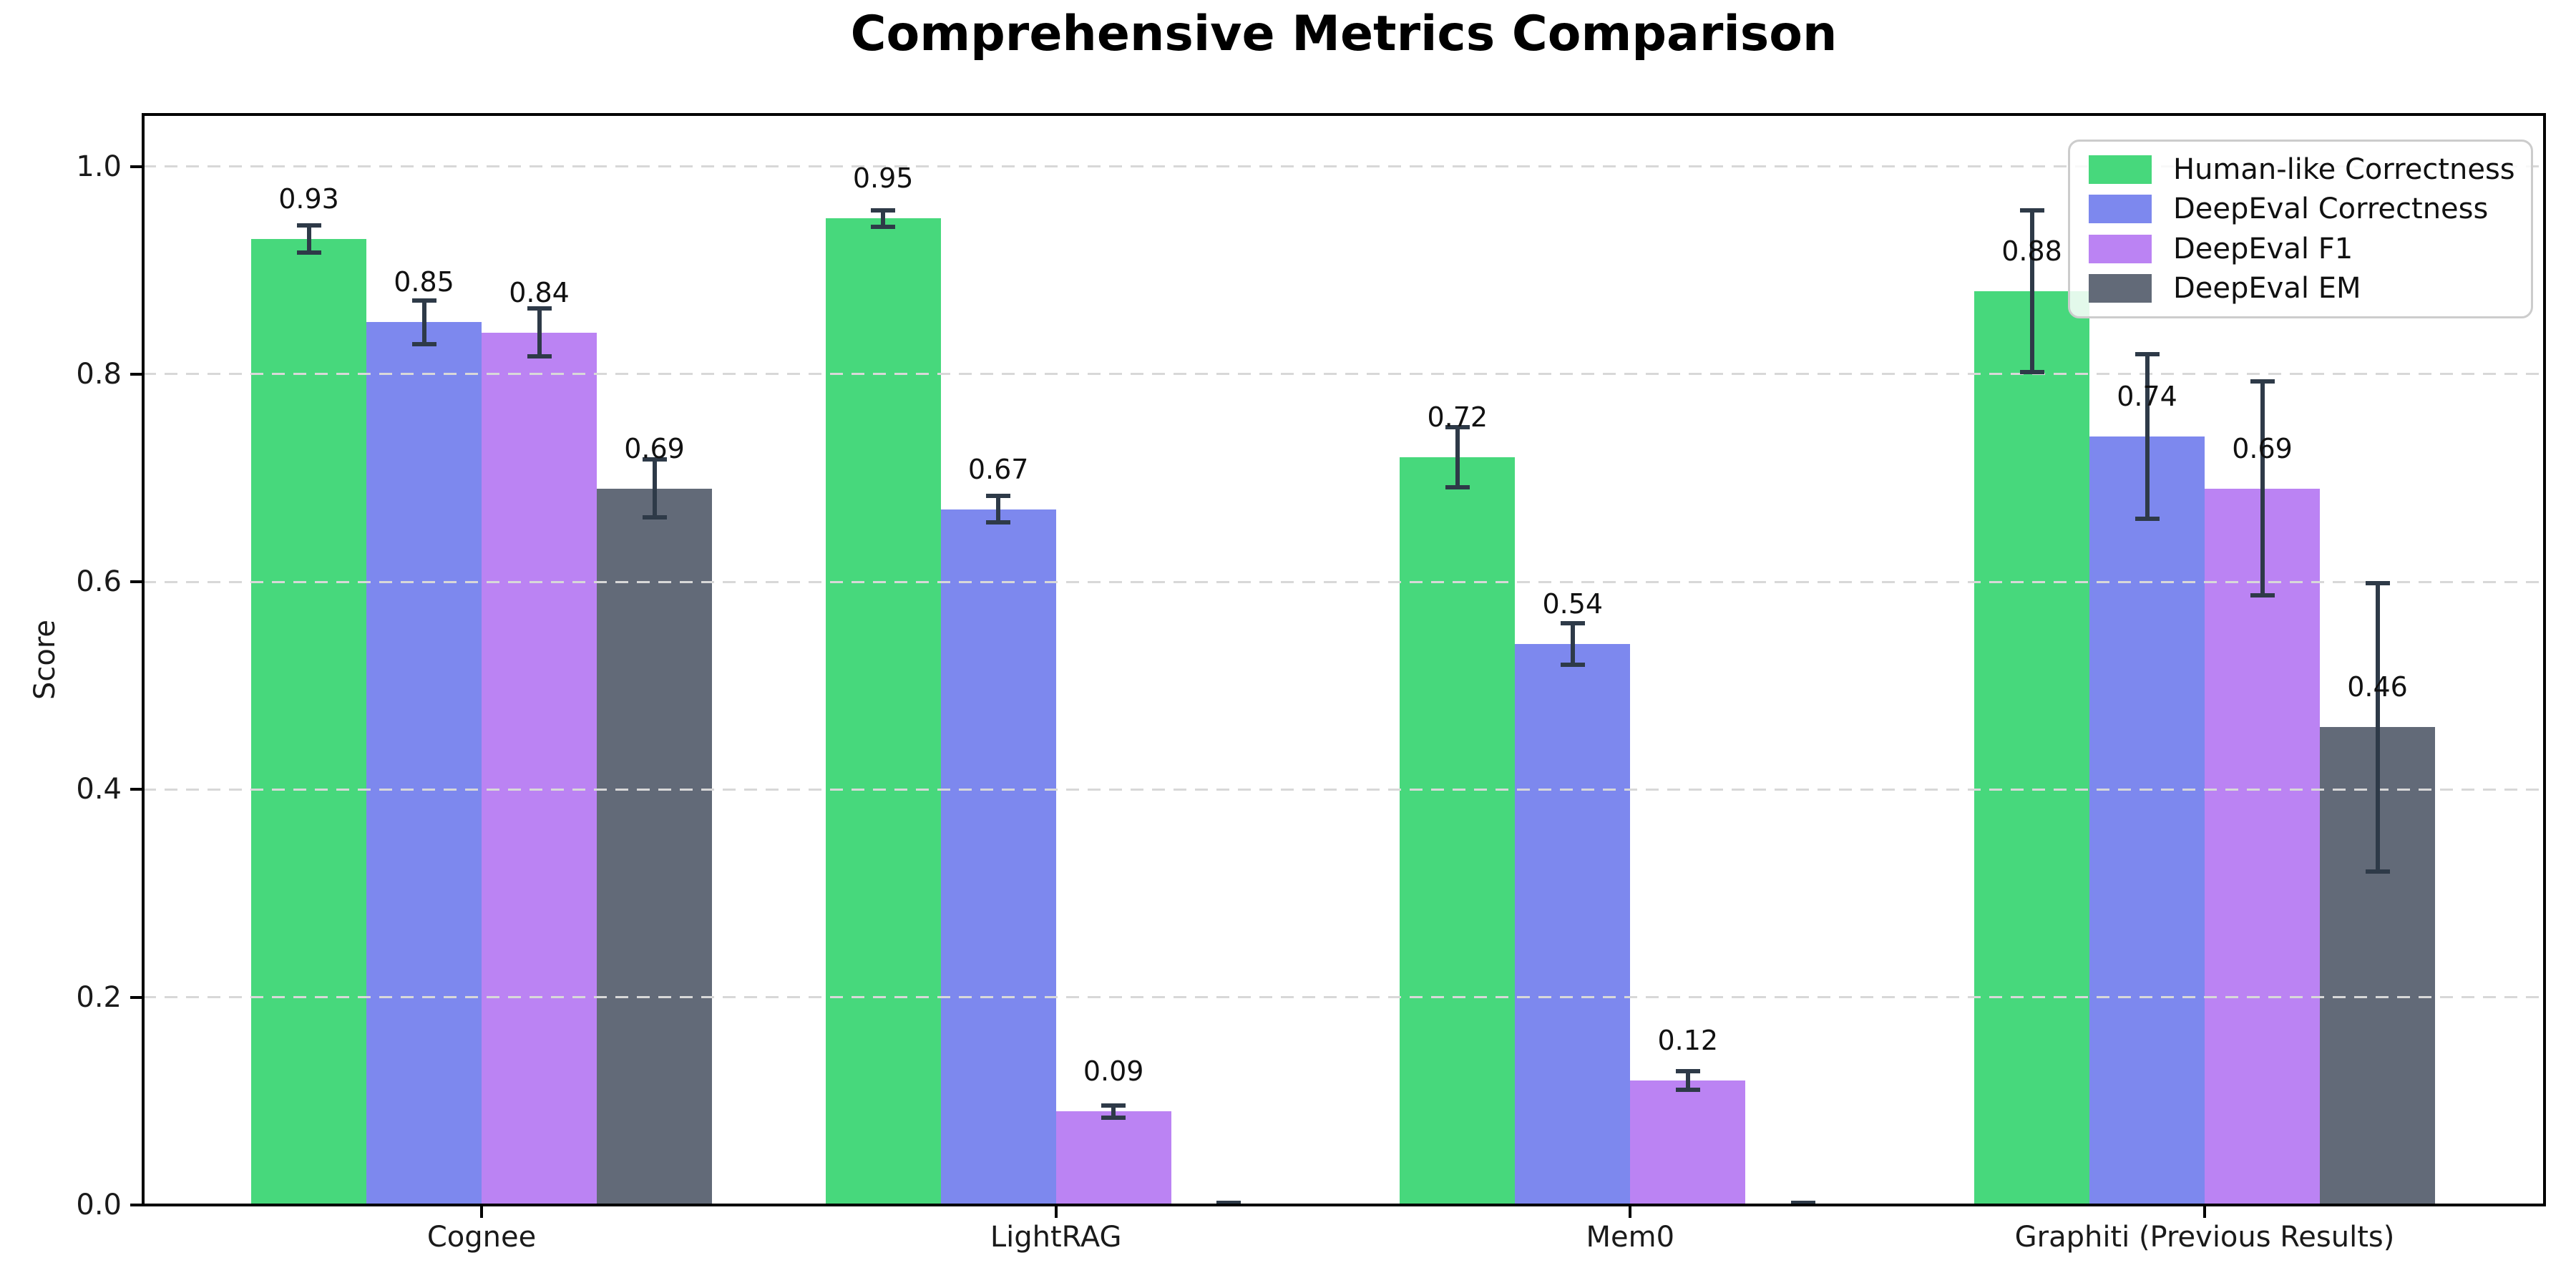 The width and height of the screenshot is (2576, 1288). What do you see at coordinates (1458, 831) in the screenshot?
I see `bar-mem0-human-like-correctness` at bounding box center [1458, 831].